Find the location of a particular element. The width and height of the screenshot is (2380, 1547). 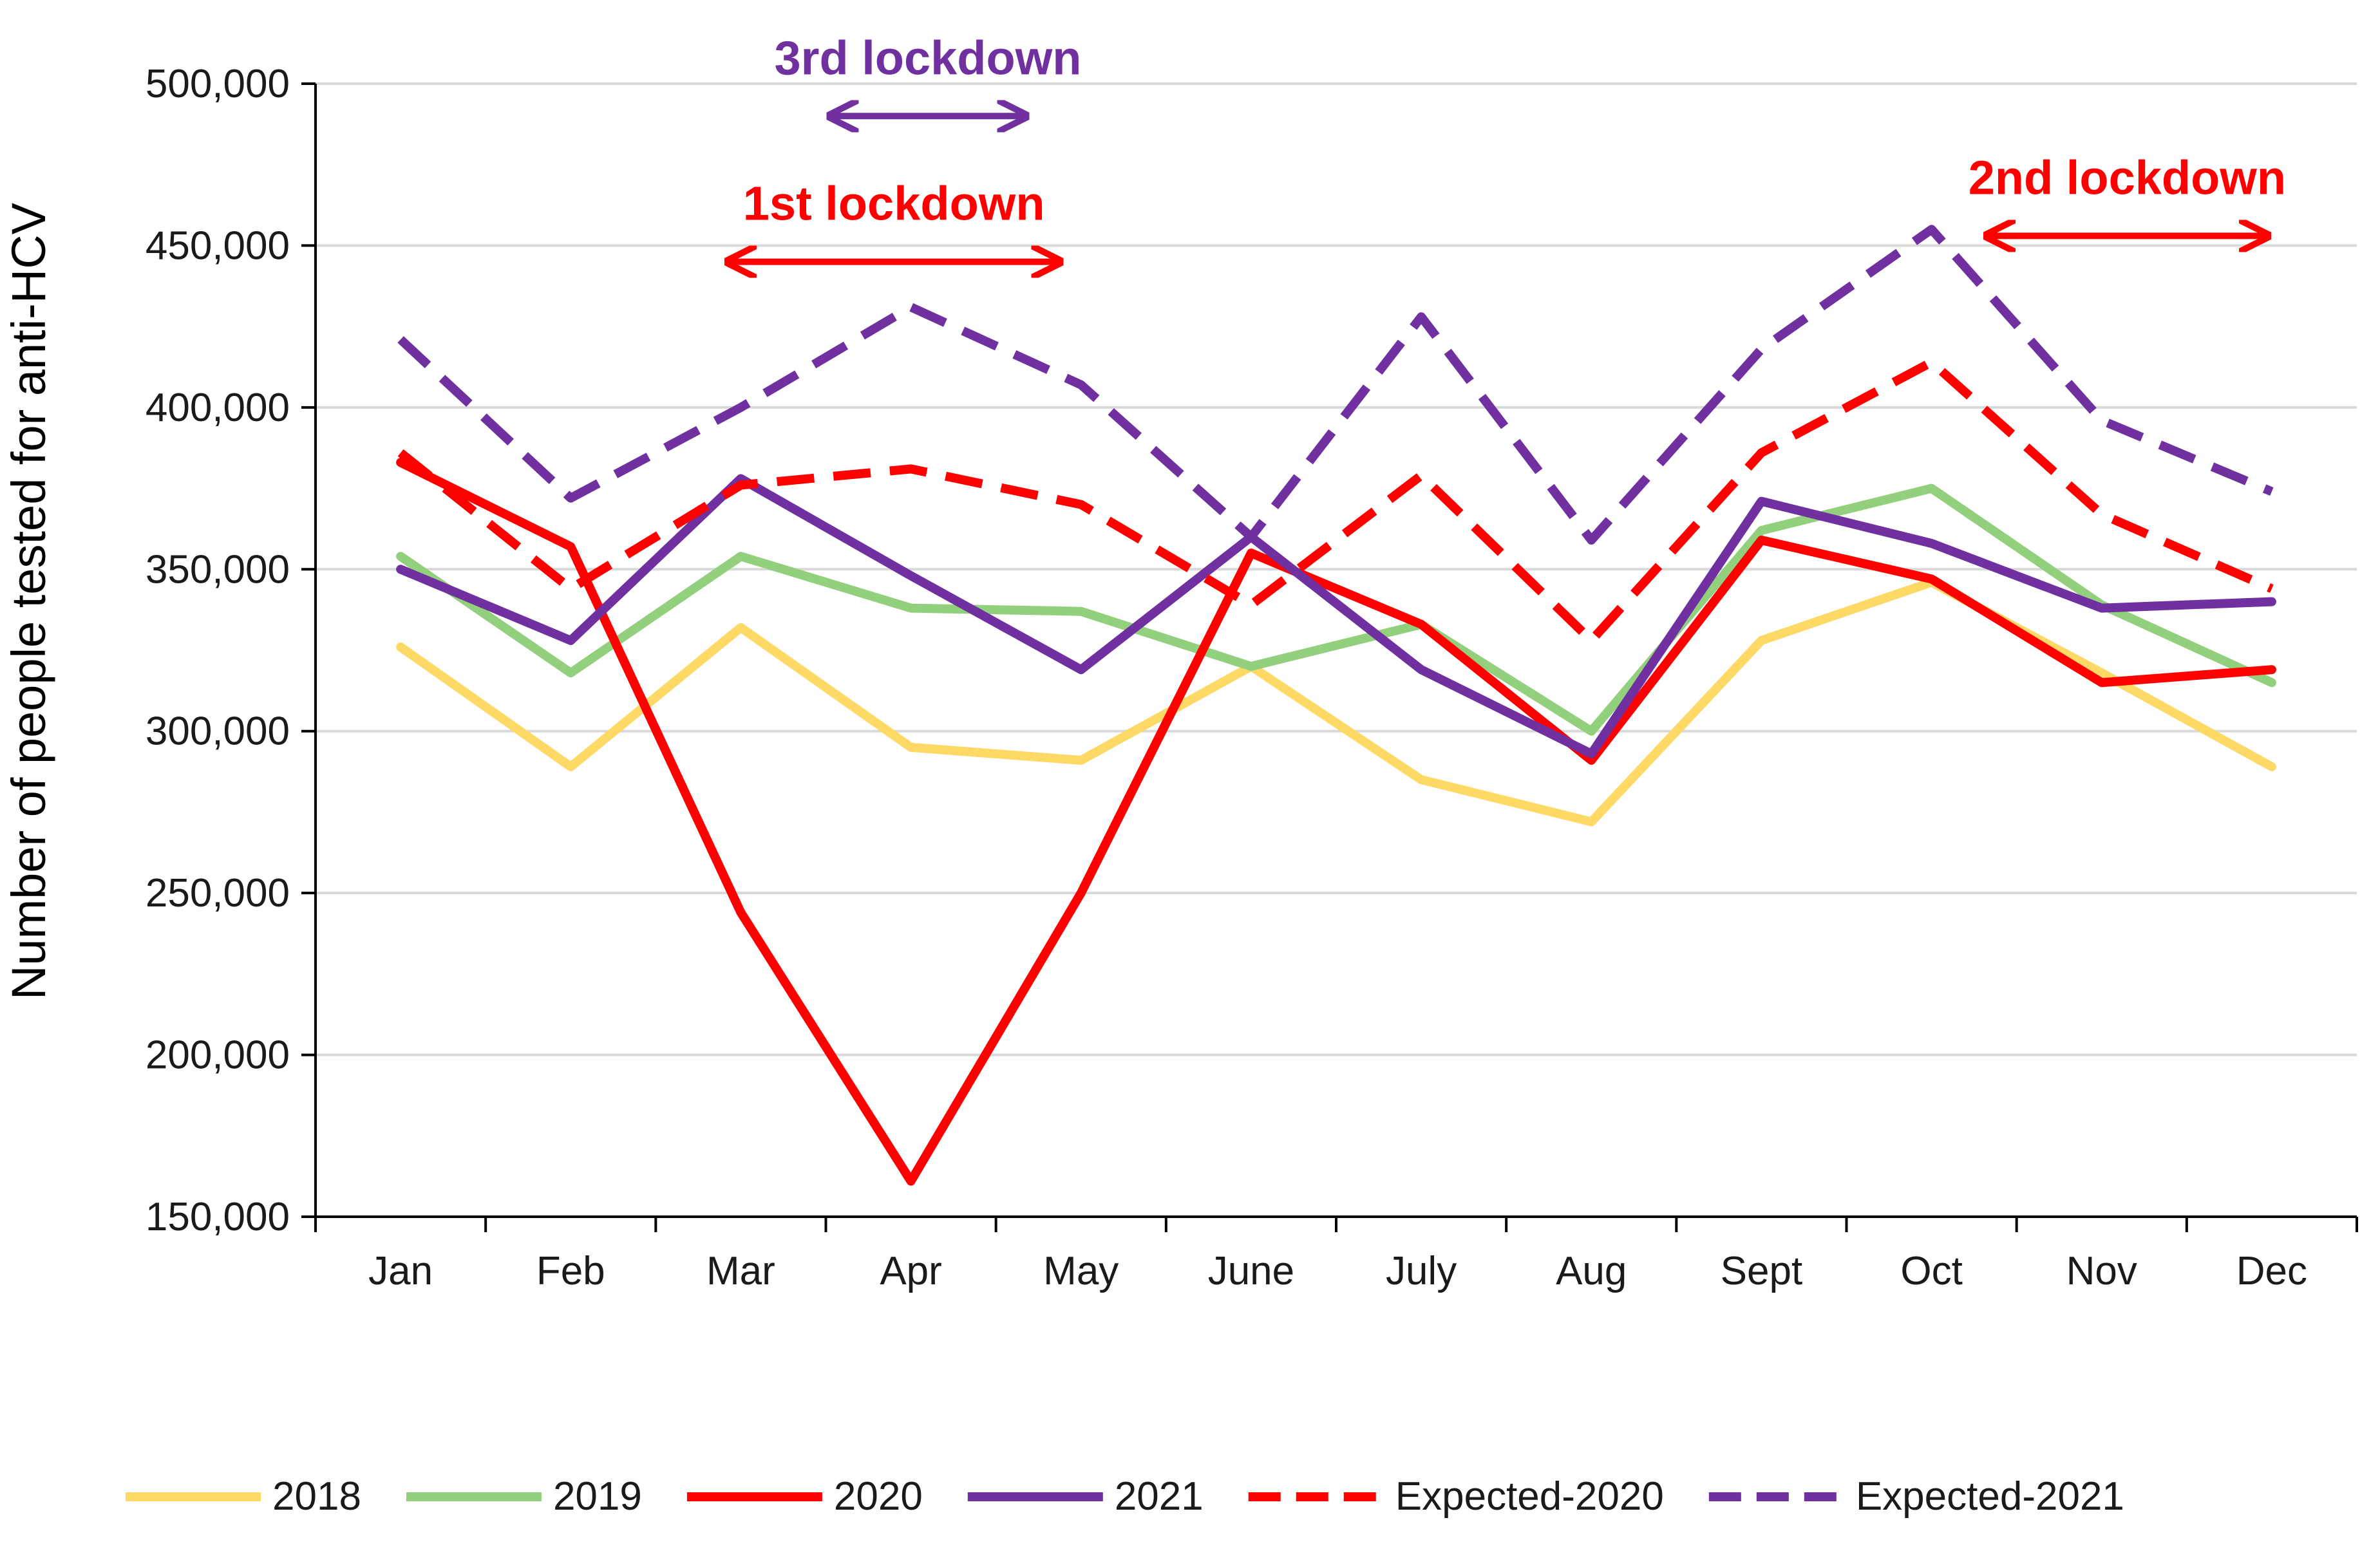

x-tick-label: Apr is located at coordinates (910, 1271).